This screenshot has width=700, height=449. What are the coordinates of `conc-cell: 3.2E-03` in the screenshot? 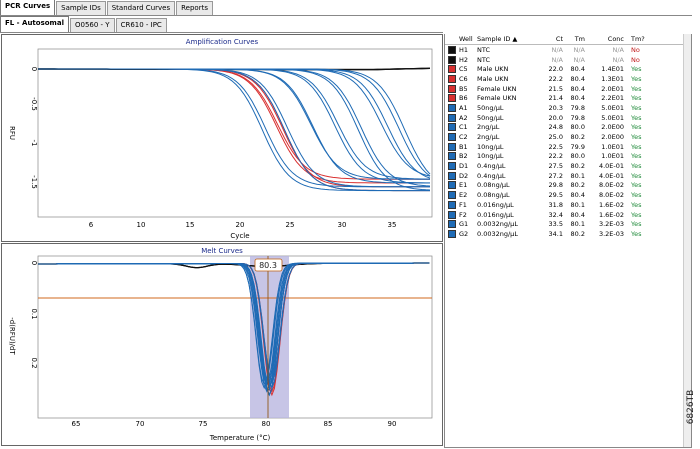 It's located at (611, 224).